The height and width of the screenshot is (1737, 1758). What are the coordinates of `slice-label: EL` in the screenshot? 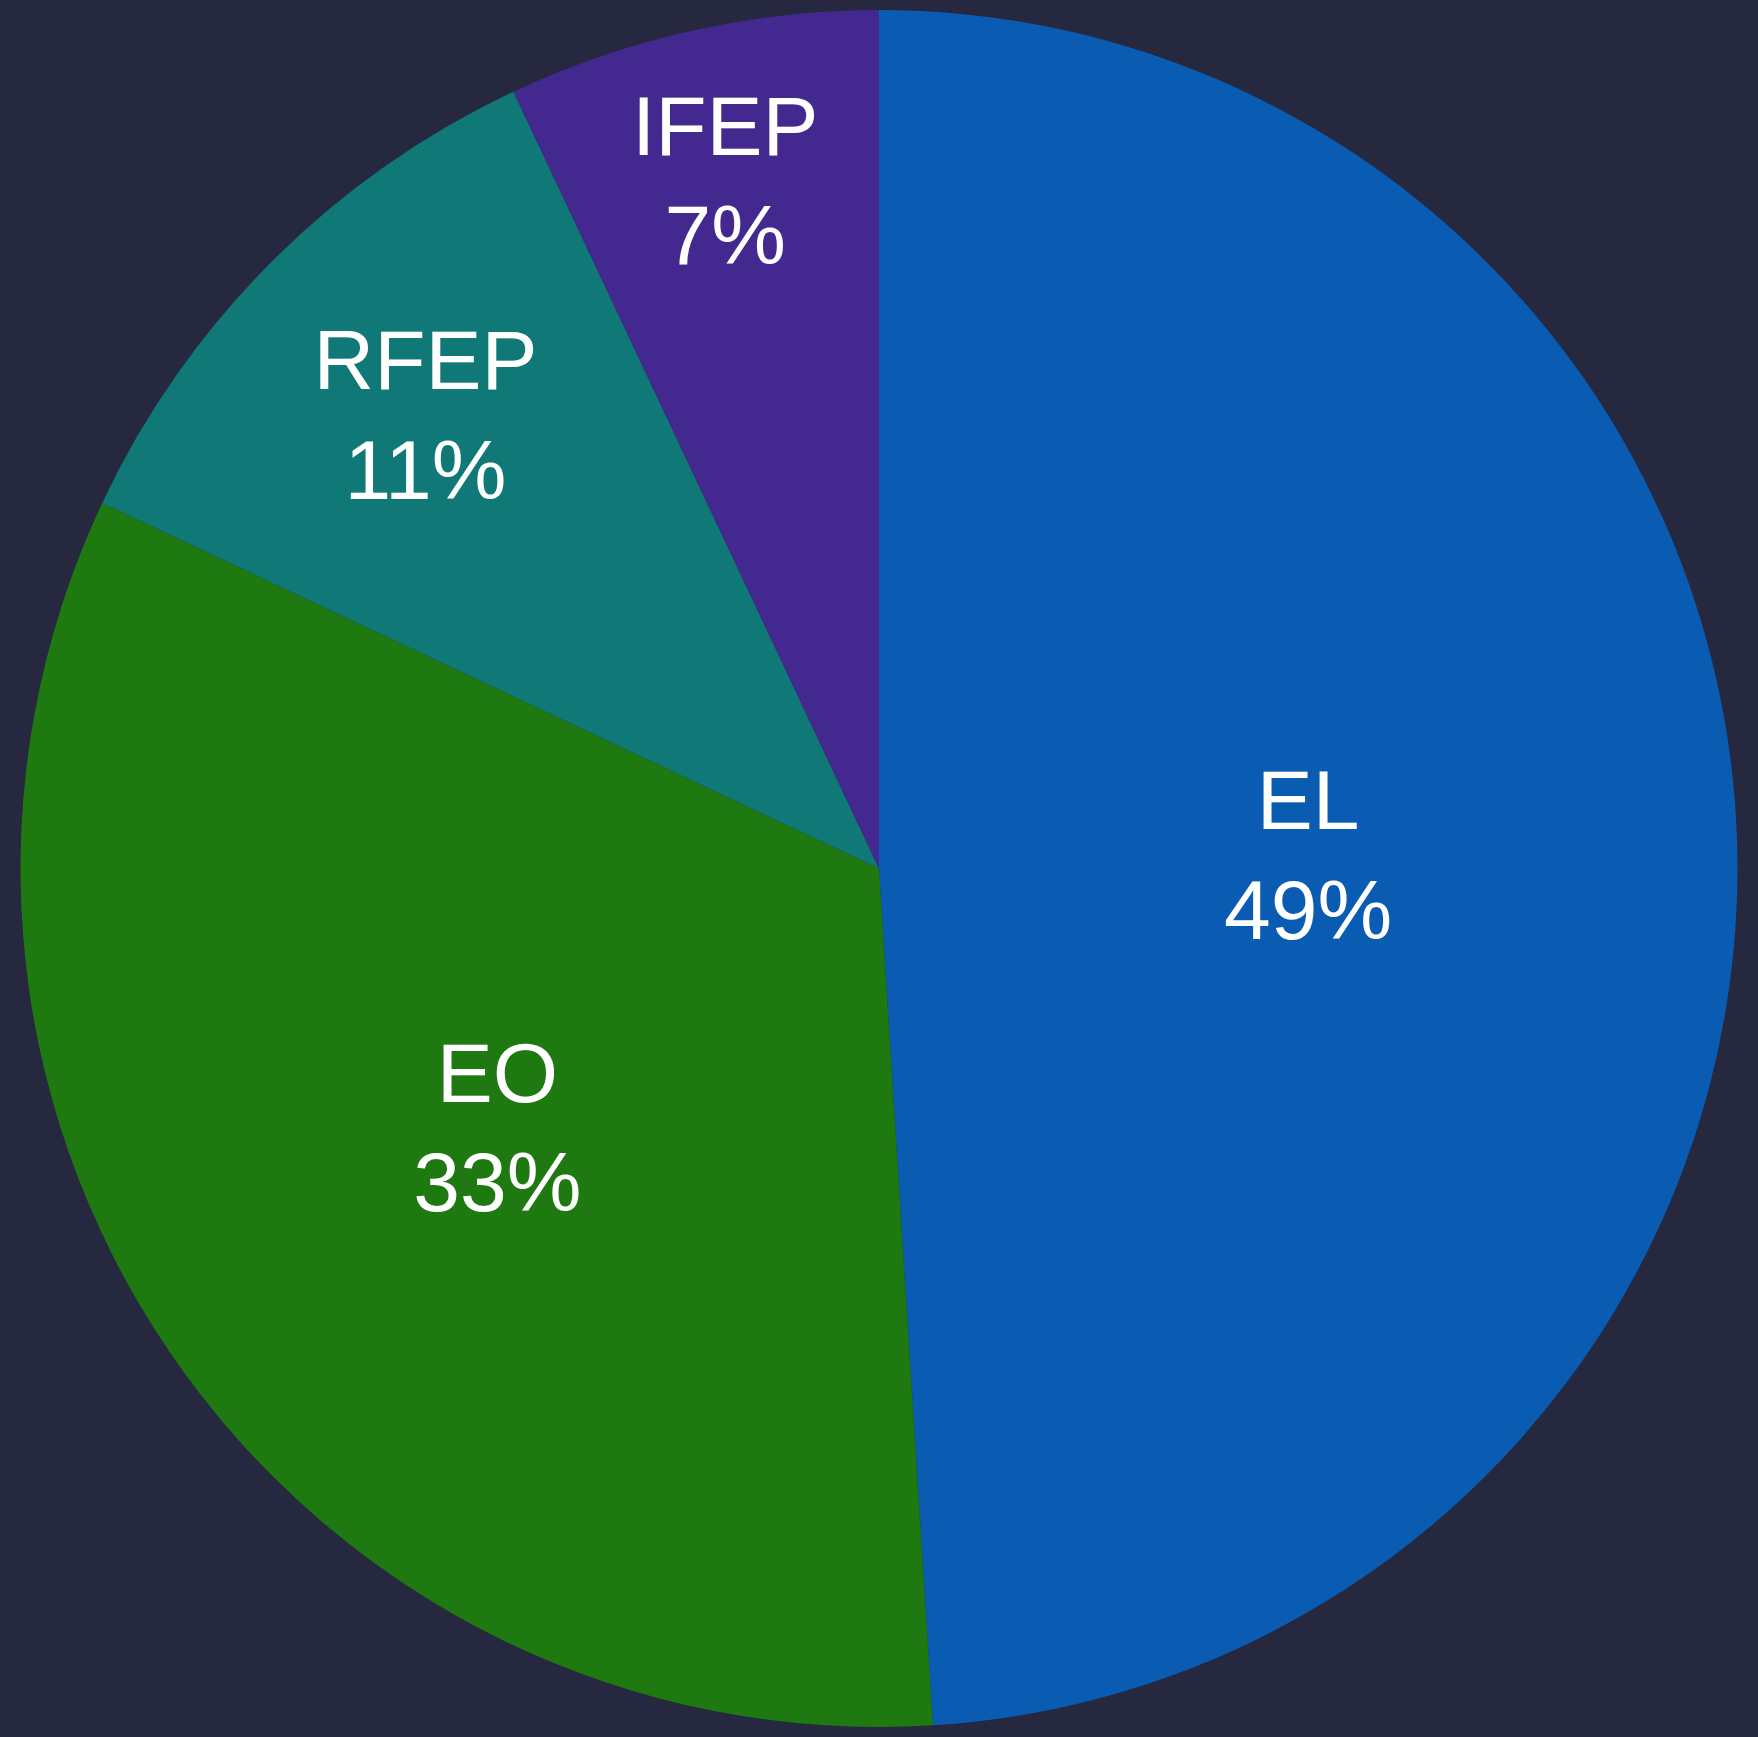 It's located at (1308, 800).